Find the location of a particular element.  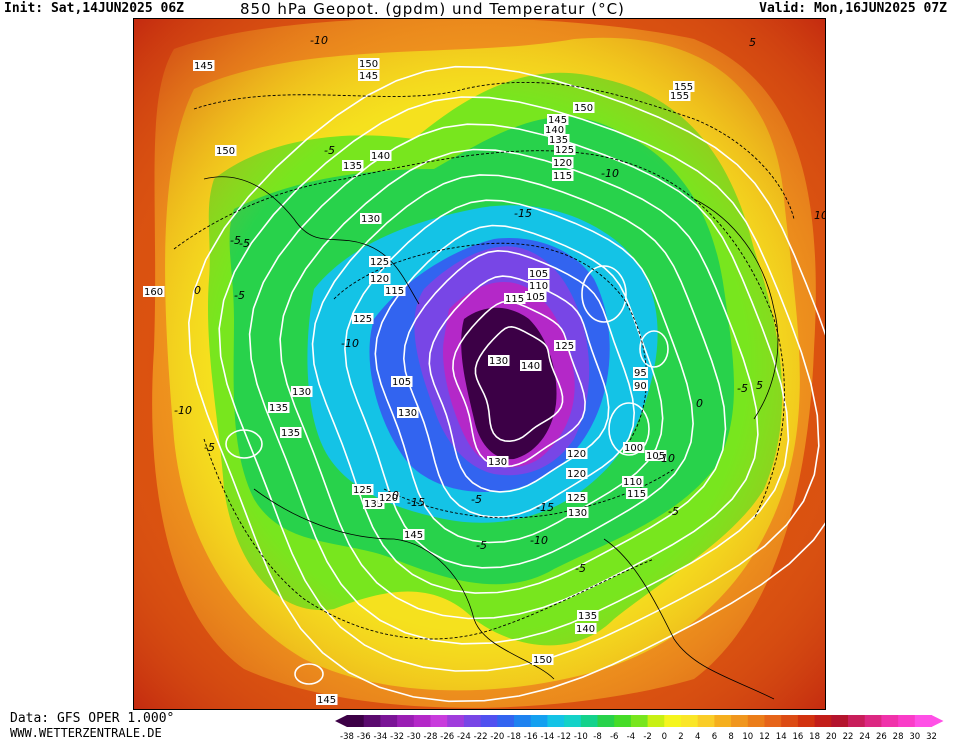

legend-tick-label: 28 is located at coordinates (898, 736).